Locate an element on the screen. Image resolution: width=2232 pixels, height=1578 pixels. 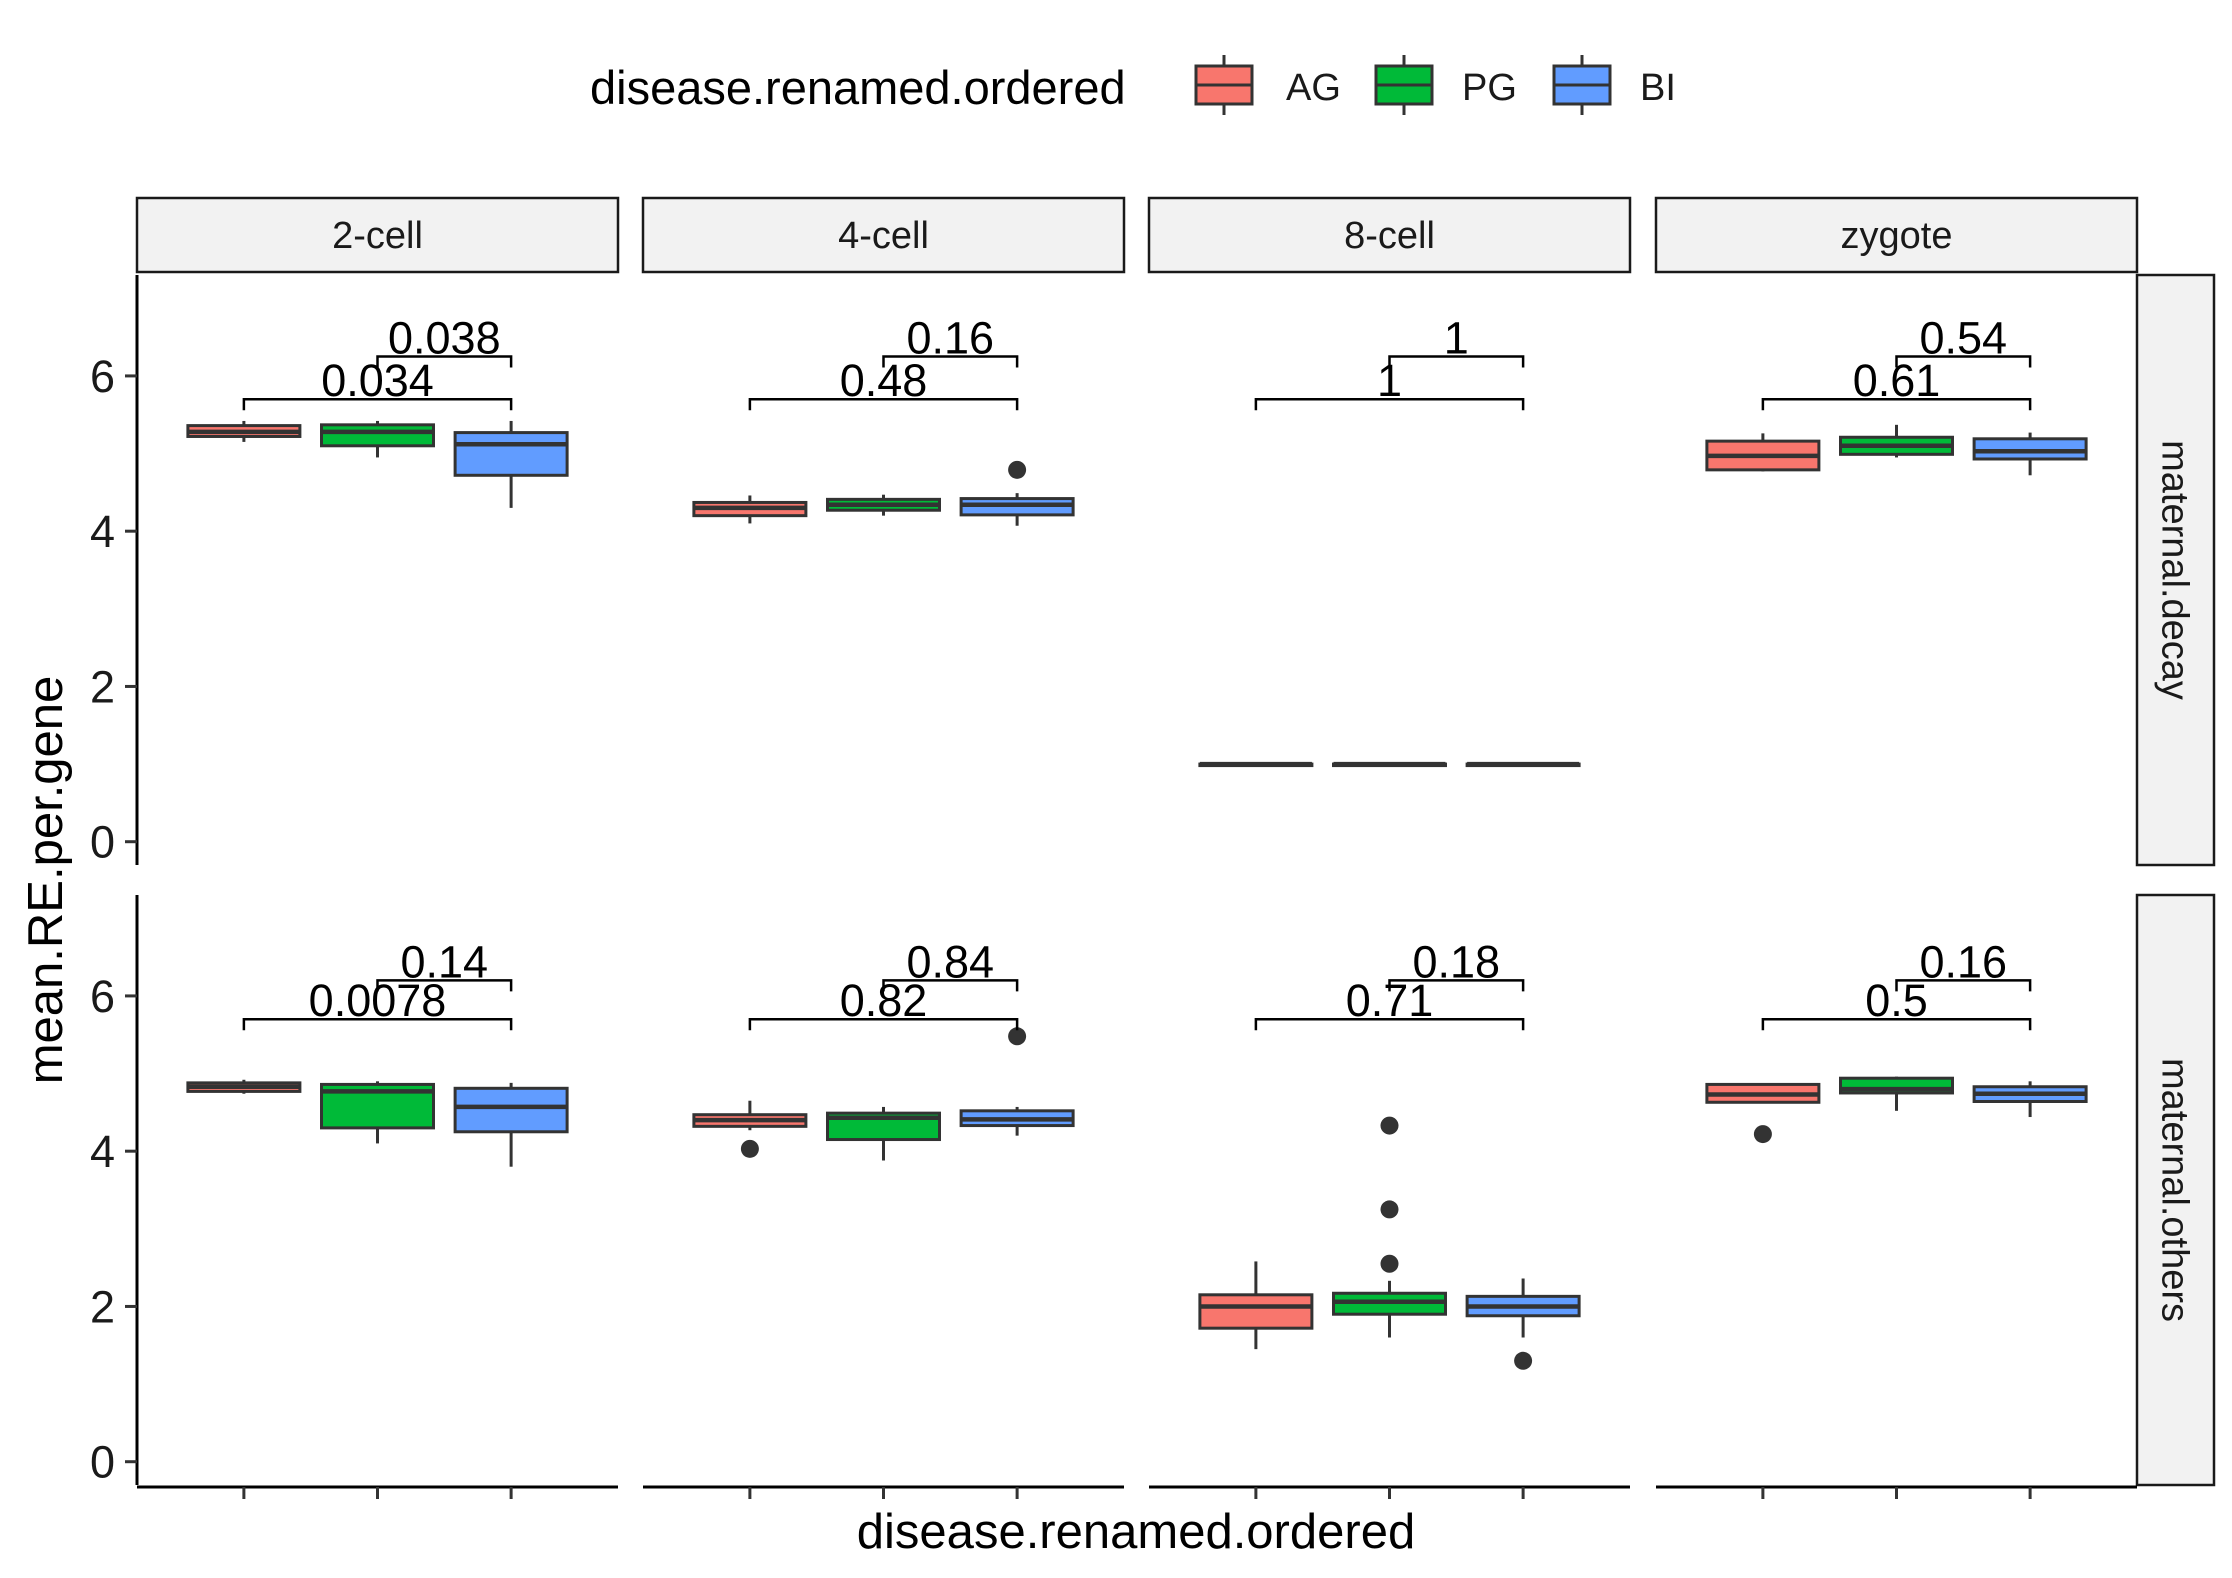
legend-label-ag: AG is located at coordinates (1313, 88).